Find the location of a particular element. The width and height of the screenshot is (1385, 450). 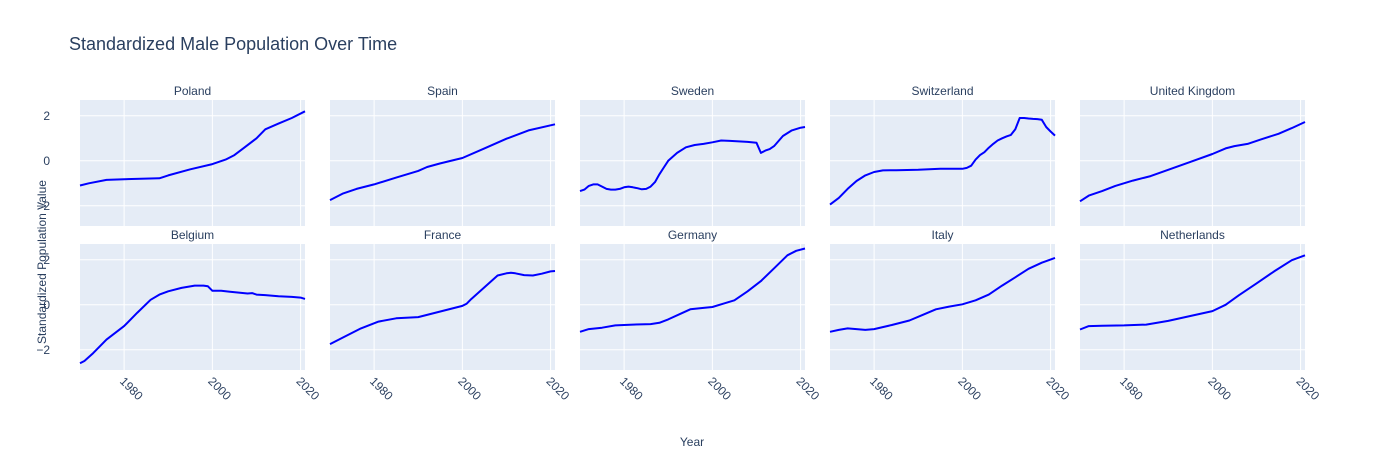

series-line-france is located at coordinates (442, 307).